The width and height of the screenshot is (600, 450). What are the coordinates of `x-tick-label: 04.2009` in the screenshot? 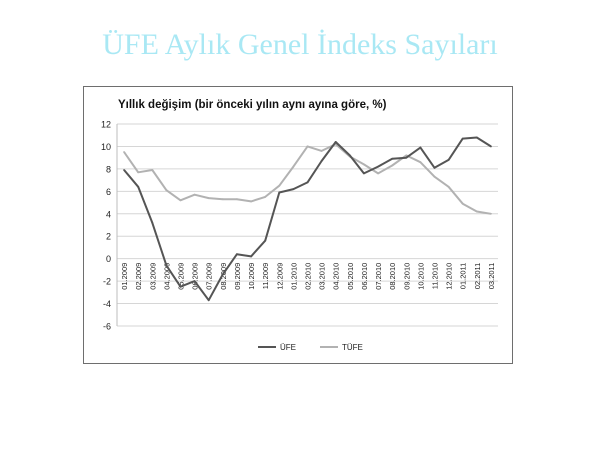 It's located at (166, 276).